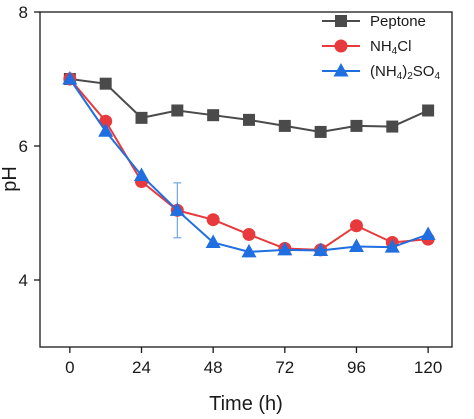 The height and width of the screenshot is (419, 474). Describe the element at coordinates (356, 367) in the screenshot. I see `x-tick-label: 96` at that location.